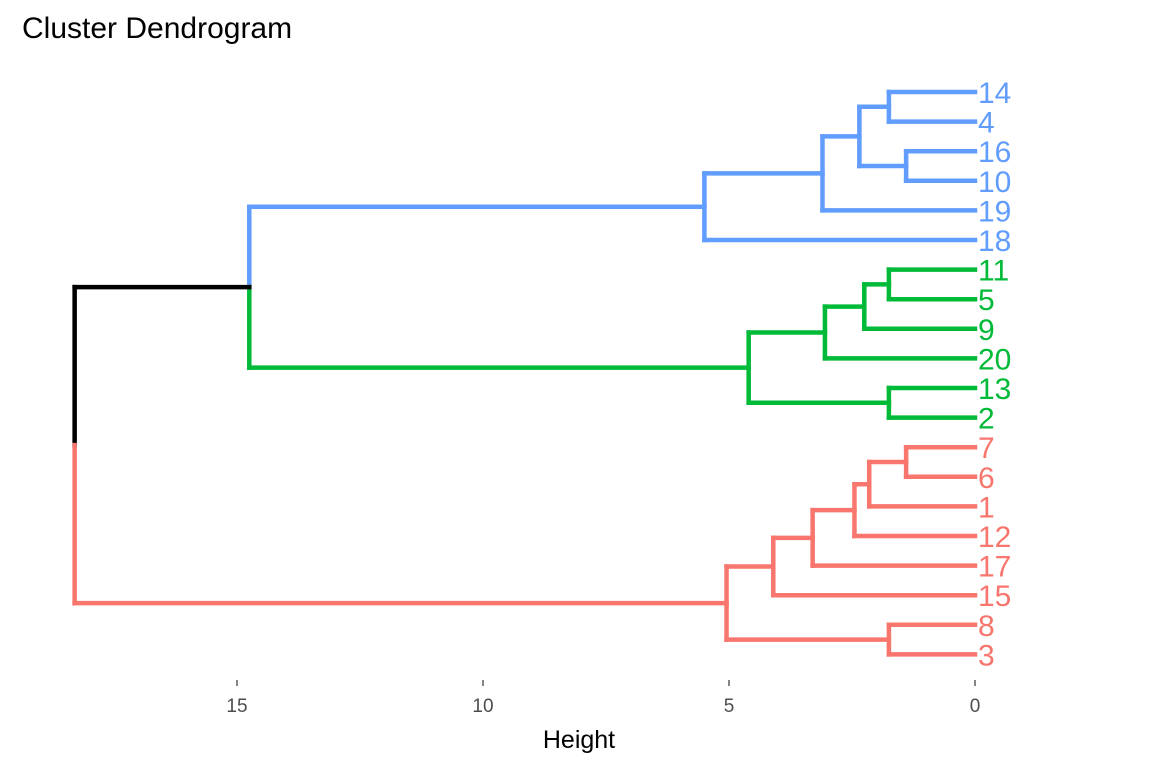  What do you see at coordinates (975, 706) in the screenshot?
I see `x-tick-label: 0` at bounding box center [975, 706].